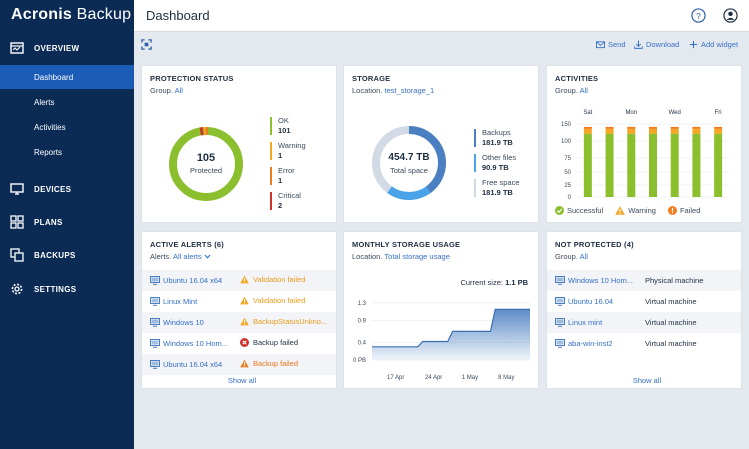  Describe the element at coordinates (17, 189) in the screenshot. I see `monitor-icon` at that location.